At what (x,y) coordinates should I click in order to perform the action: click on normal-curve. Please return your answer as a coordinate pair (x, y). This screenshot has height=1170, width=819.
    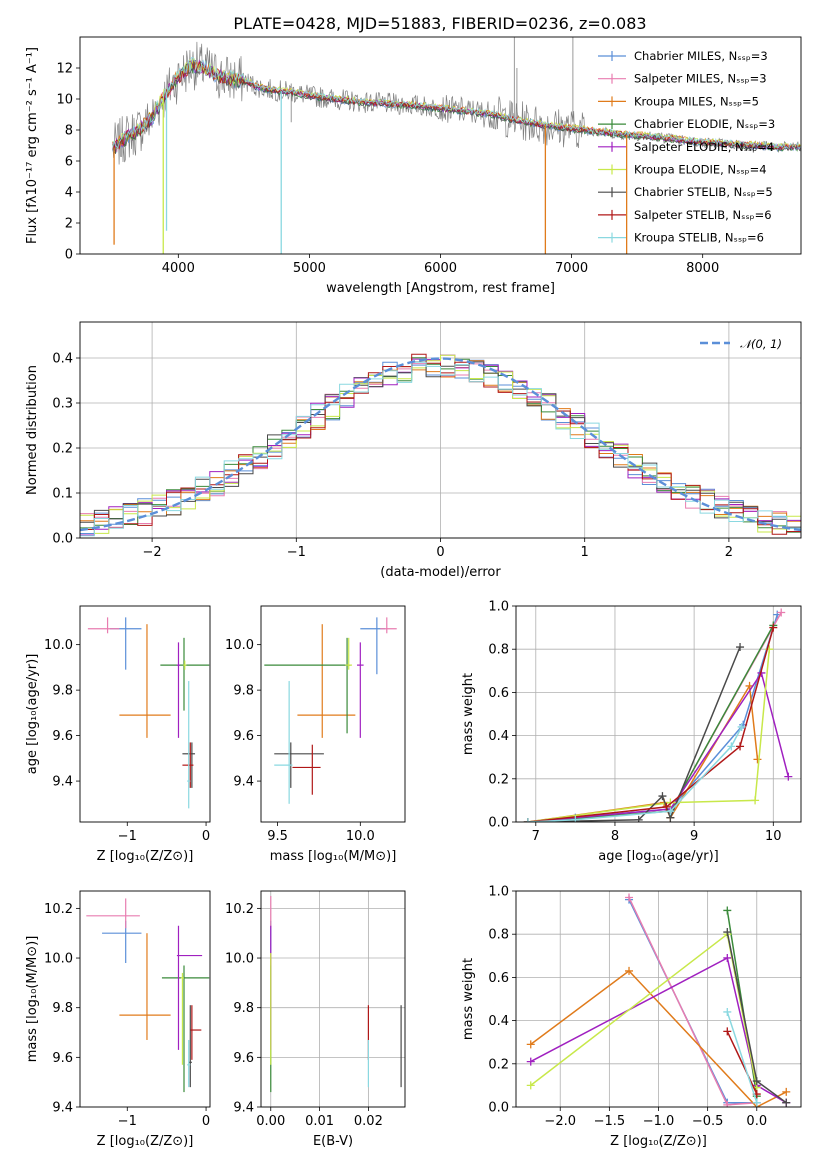
    Looking at the image, I should click on (440, 444).